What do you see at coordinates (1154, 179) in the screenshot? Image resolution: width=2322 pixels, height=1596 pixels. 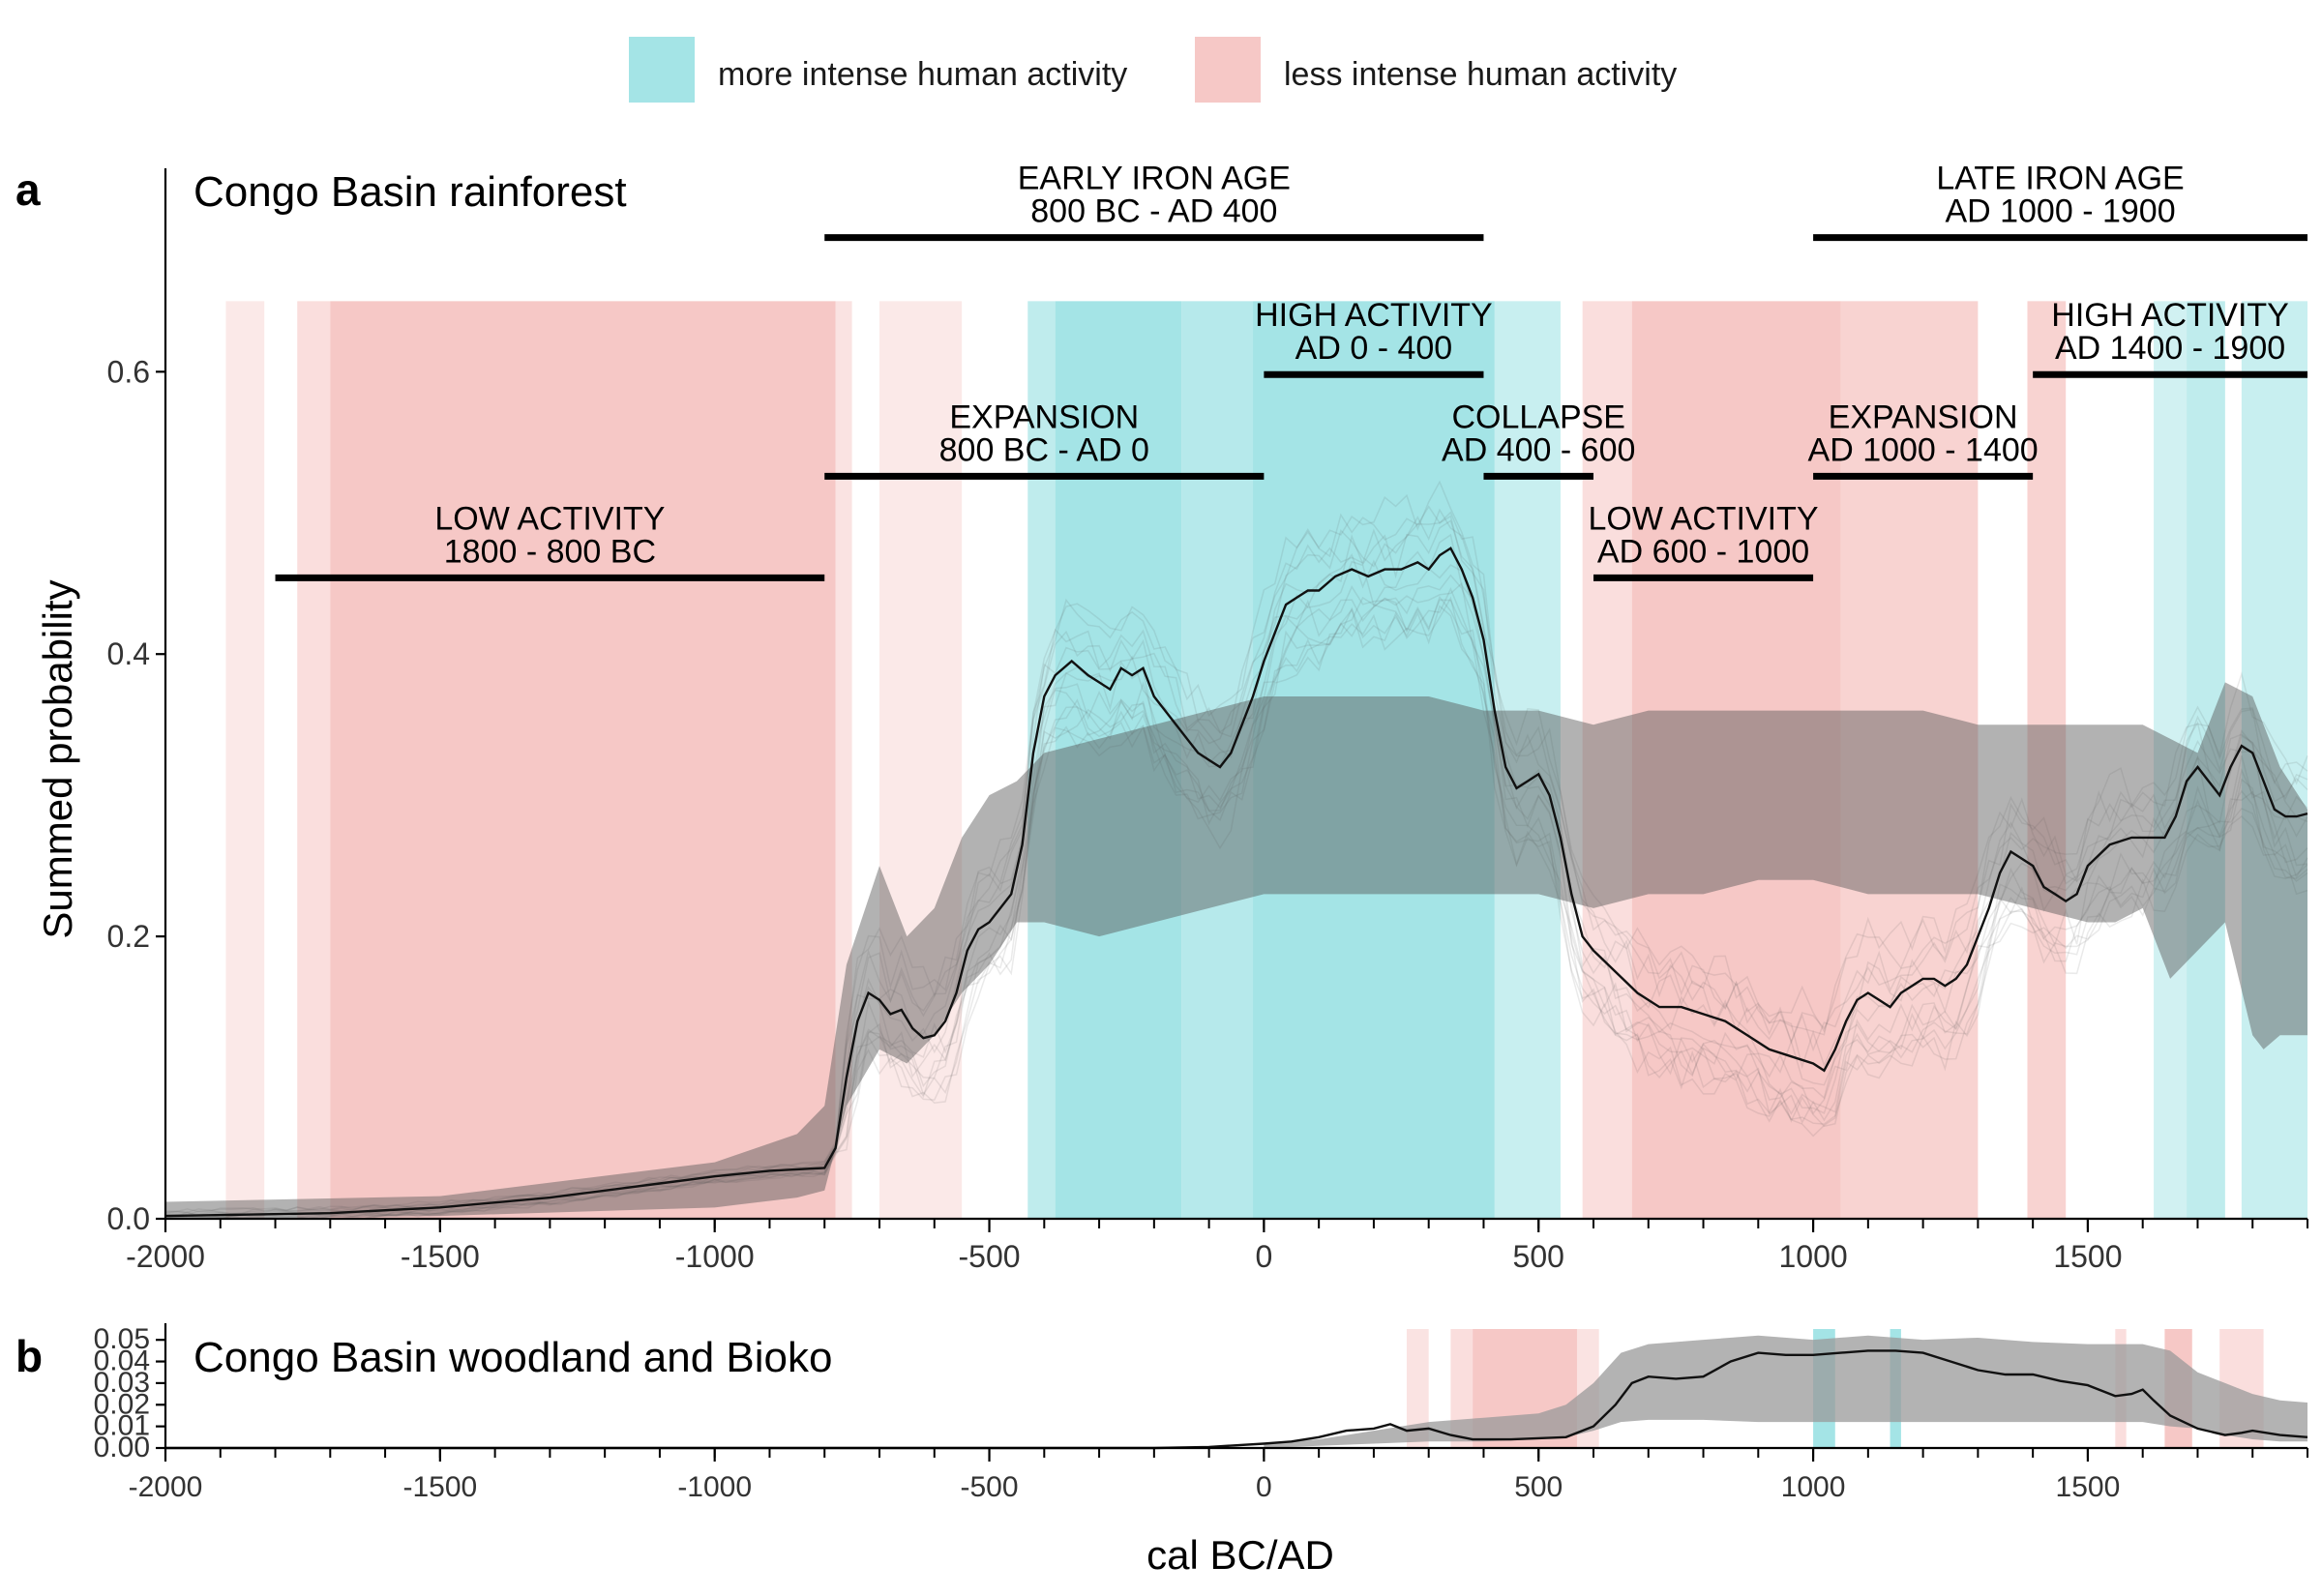 I see `period-label: EARLY IRON AGE` at bounding box center [1154, 179].